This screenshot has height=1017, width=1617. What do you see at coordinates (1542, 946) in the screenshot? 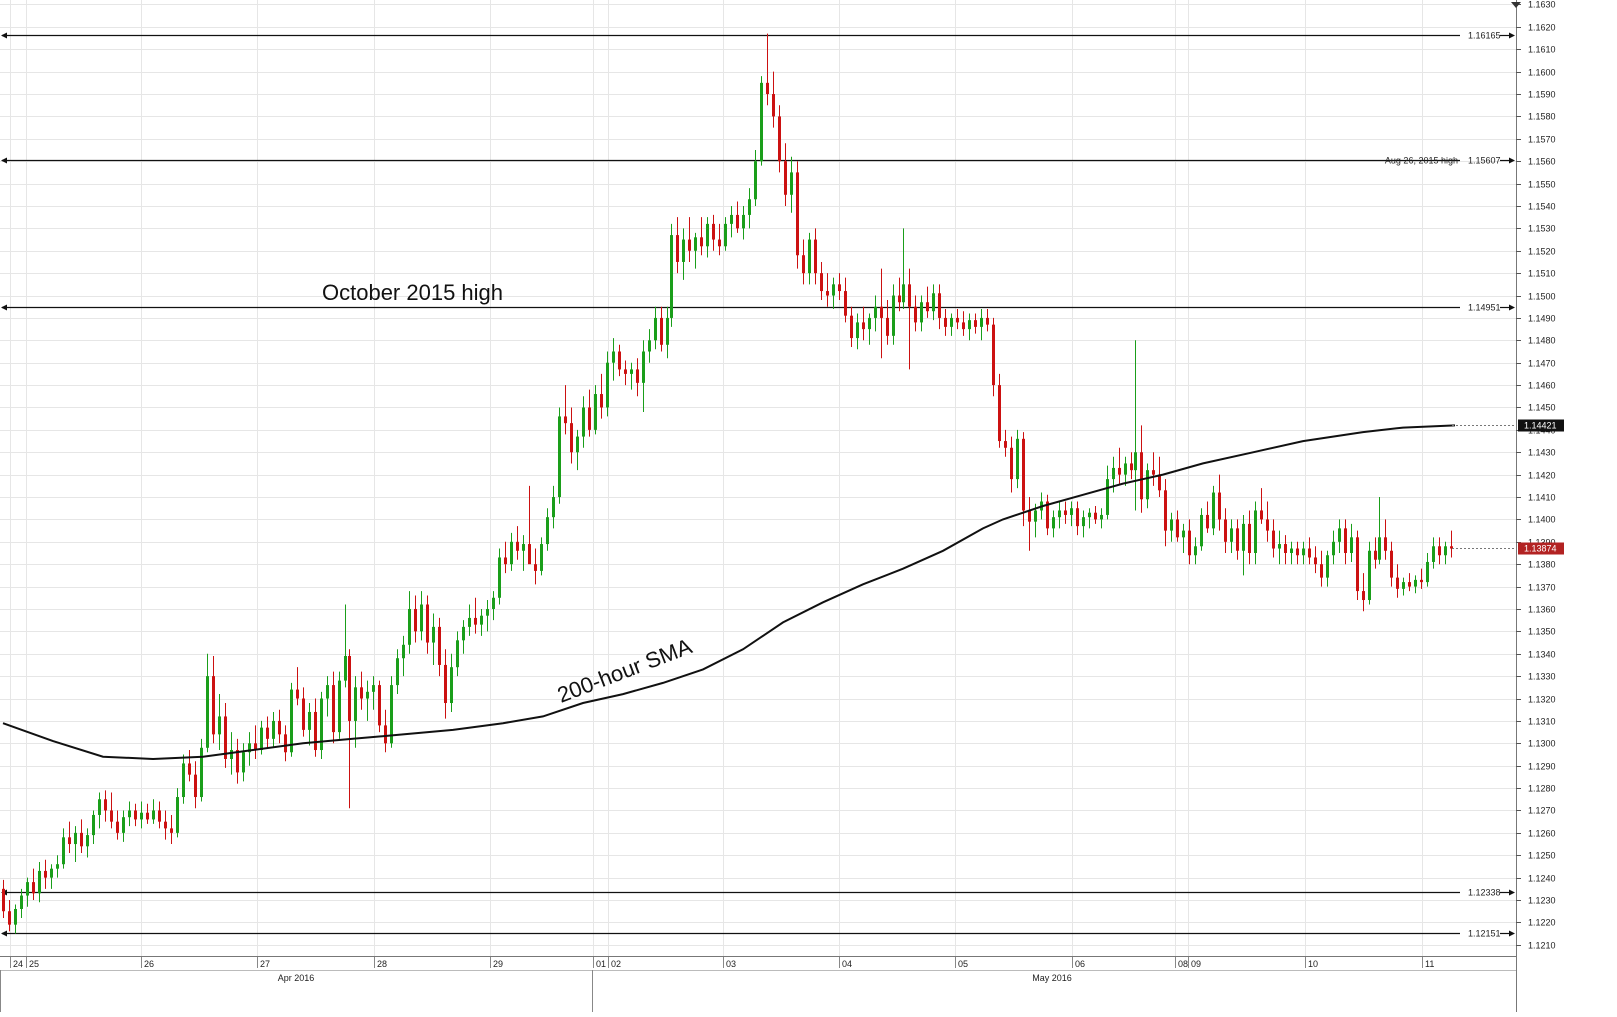
I see `price-tick-label: 1.1210` at bounding box center [1542, 946].